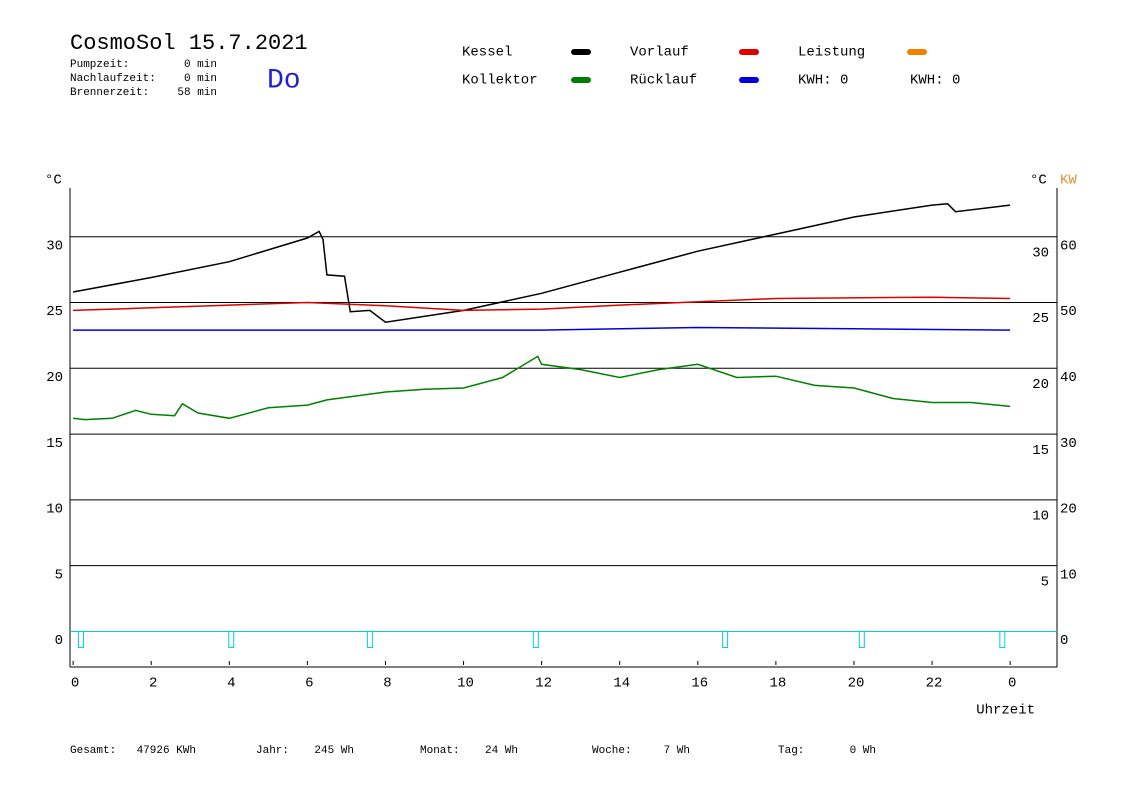  I want to click on legend-label: Rücklauf, so click(663, 81).